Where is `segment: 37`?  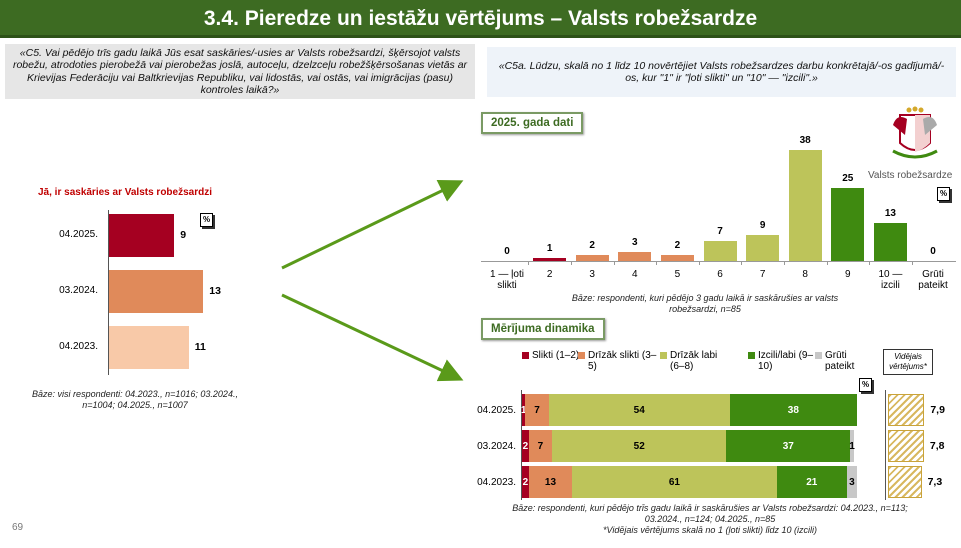 segment: 37 is located at coordinates (788, 446).